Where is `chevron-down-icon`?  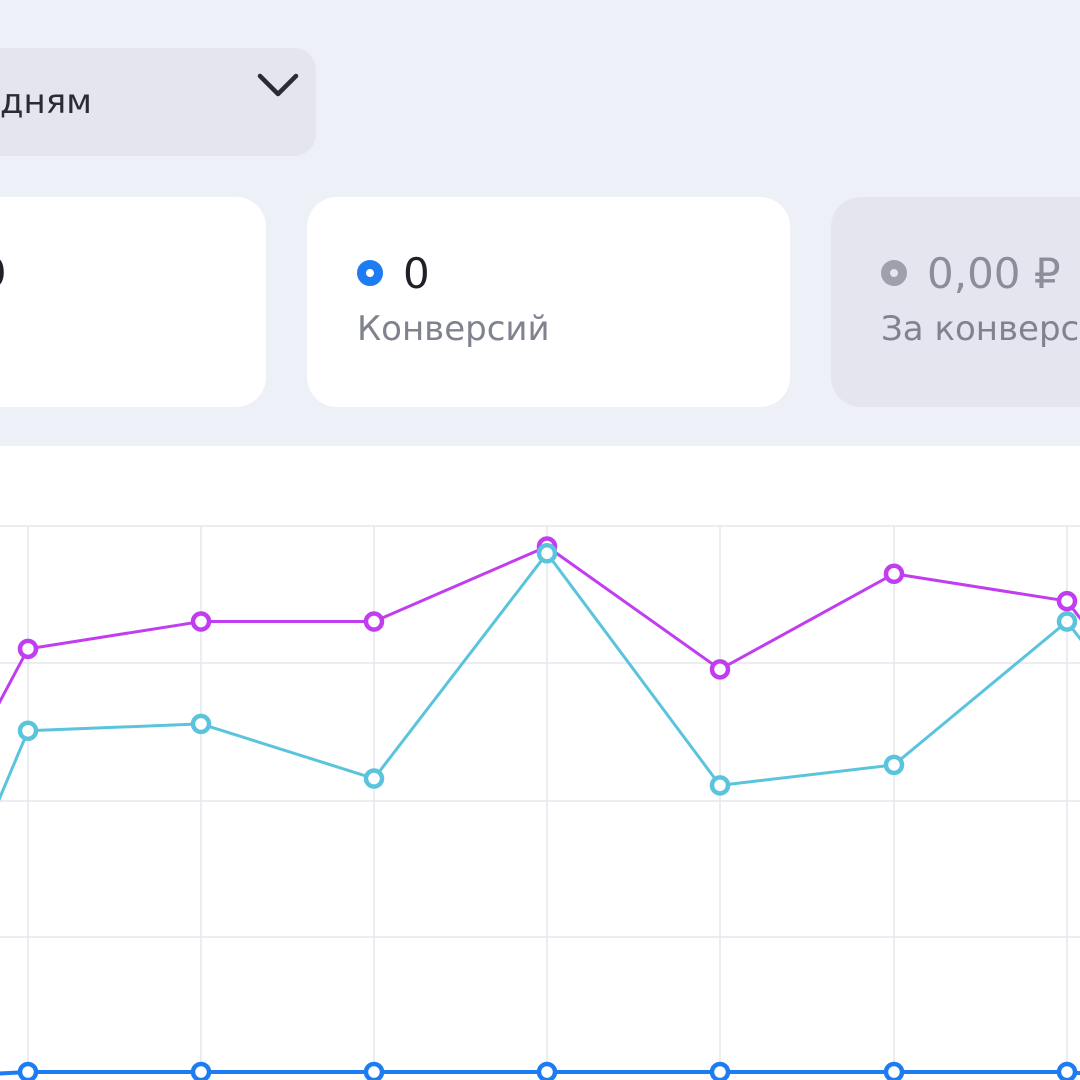
chevron-down-icon is located at coordinates (278, 84).